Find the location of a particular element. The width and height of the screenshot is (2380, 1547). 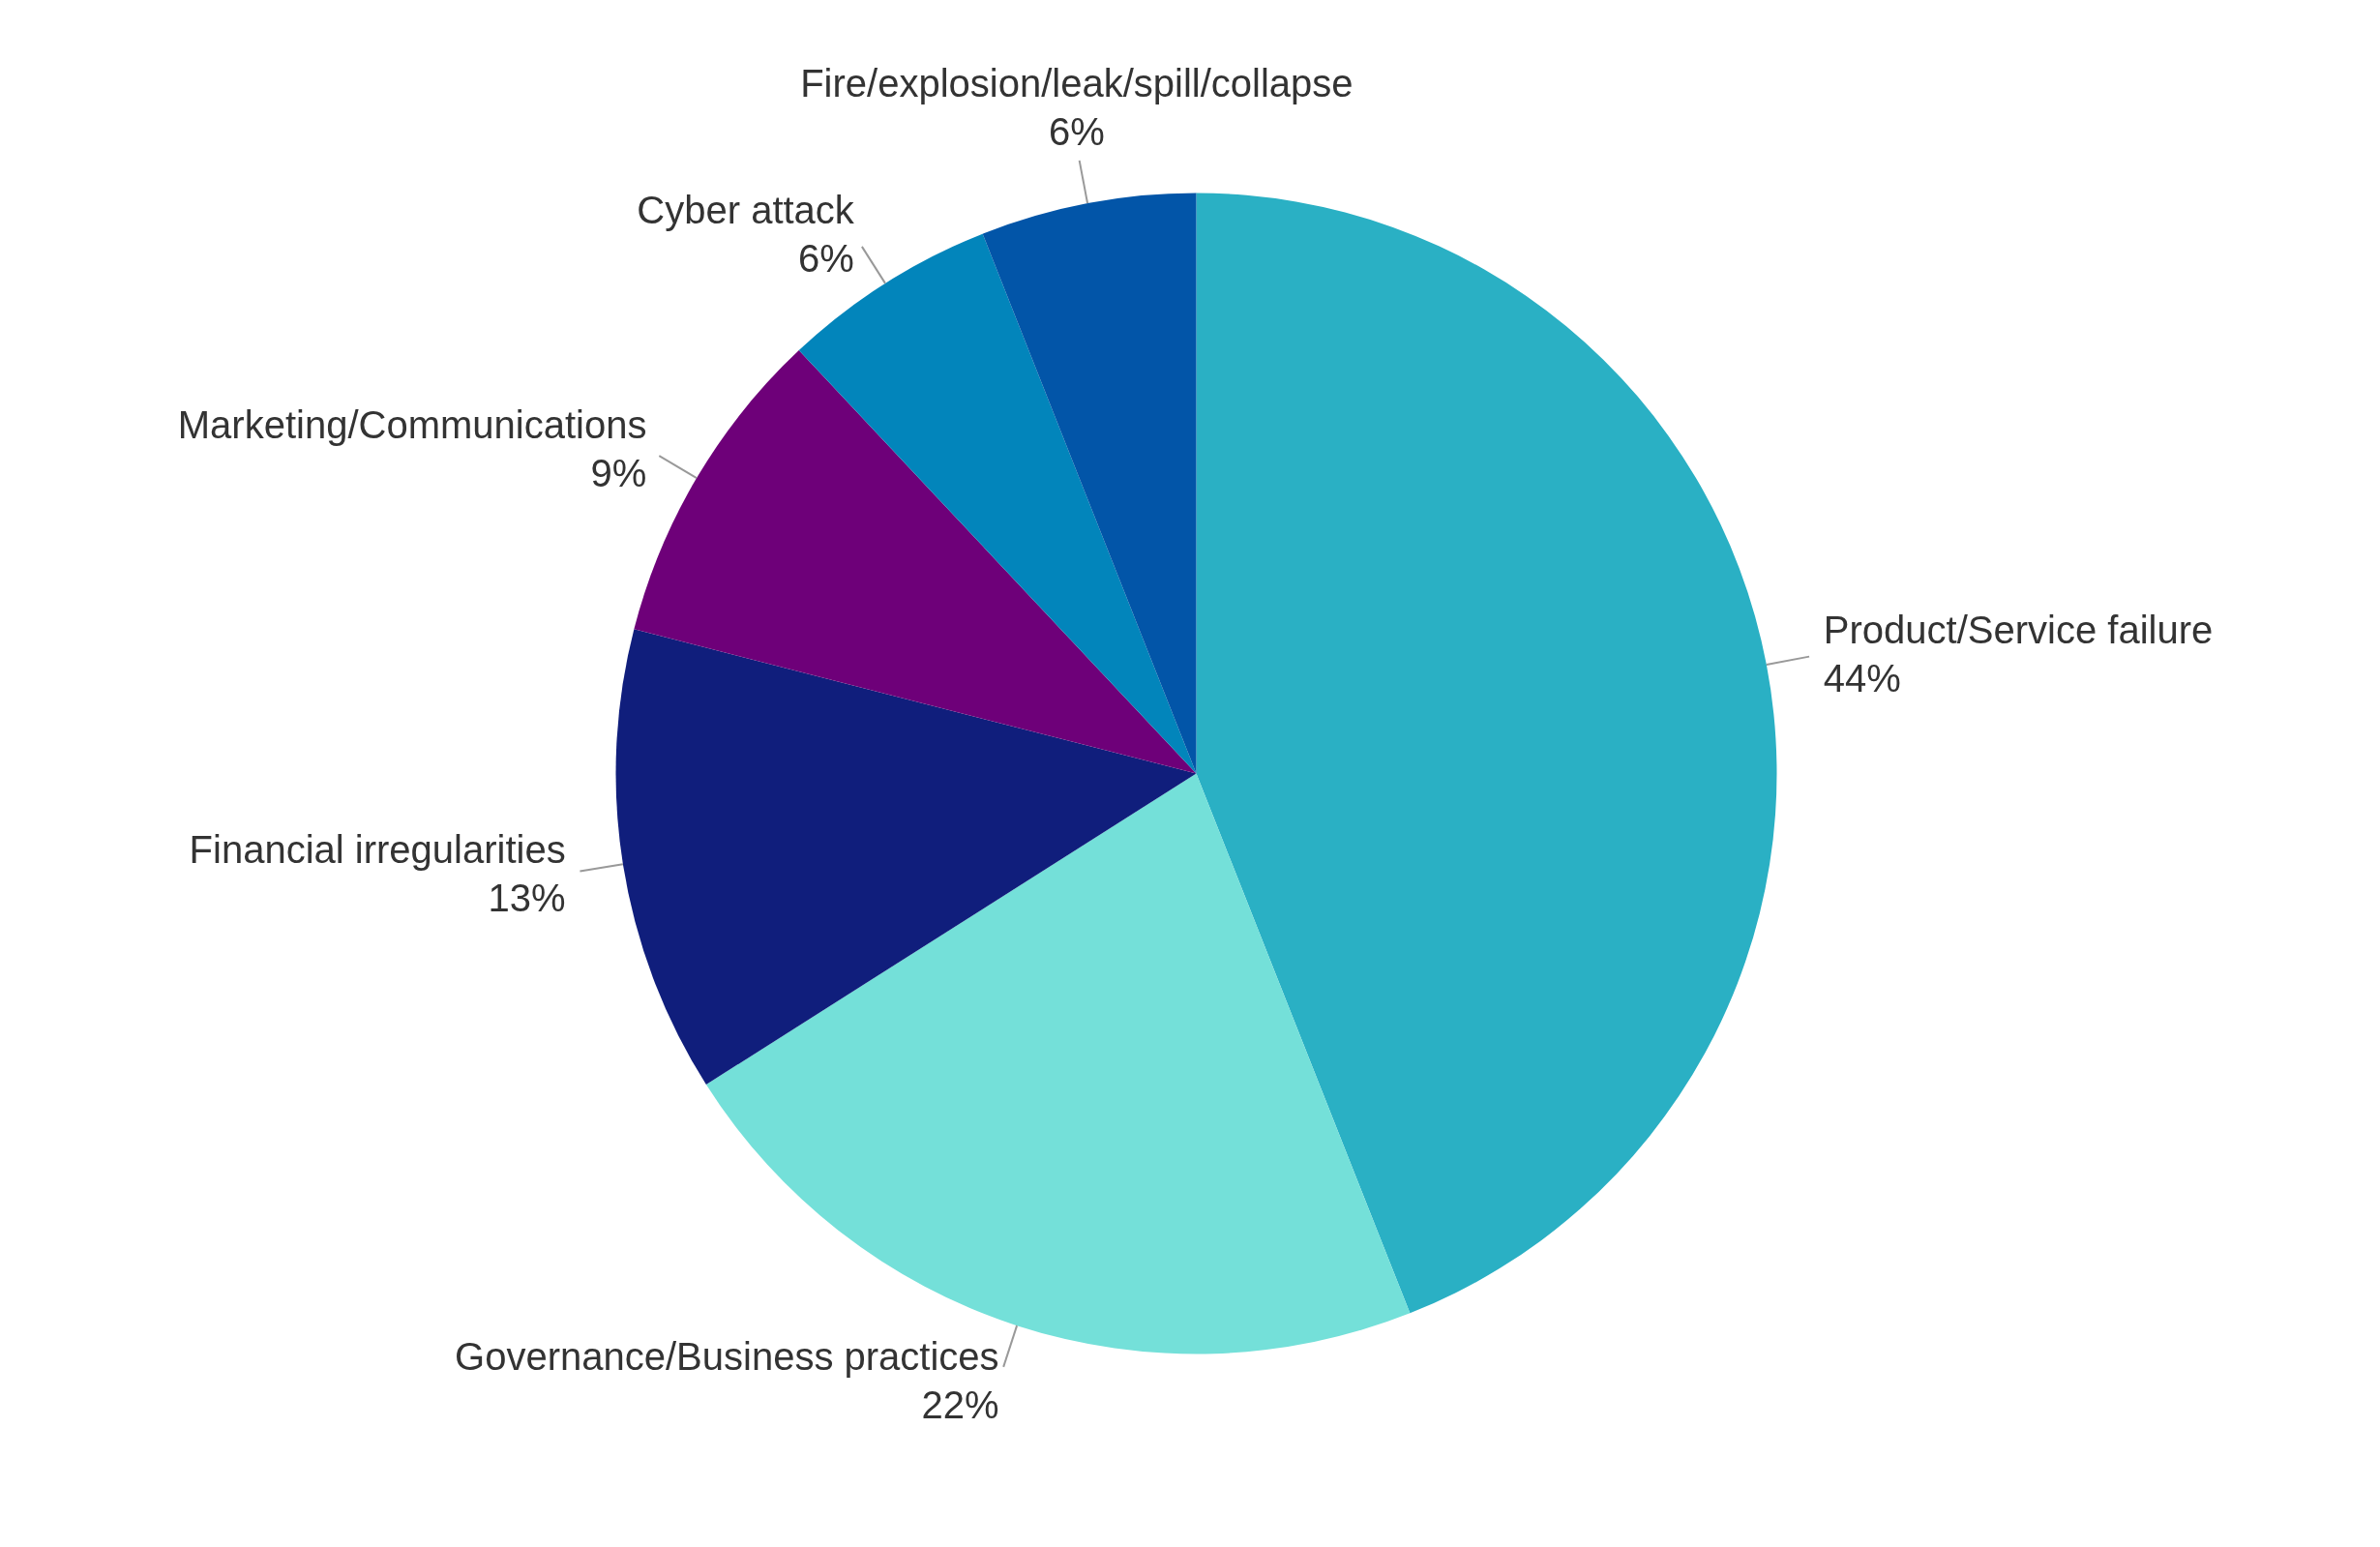

slice-label: Cyber attack is located at coordinates (746, 211).